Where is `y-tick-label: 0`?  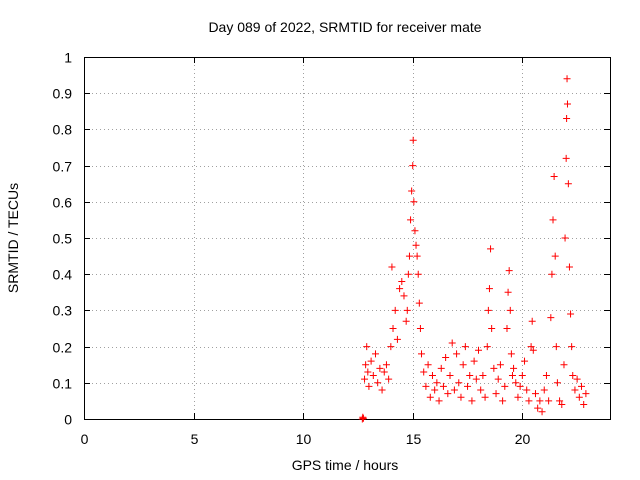
y-tick-label: 0 is located at coordinates (68, 420).